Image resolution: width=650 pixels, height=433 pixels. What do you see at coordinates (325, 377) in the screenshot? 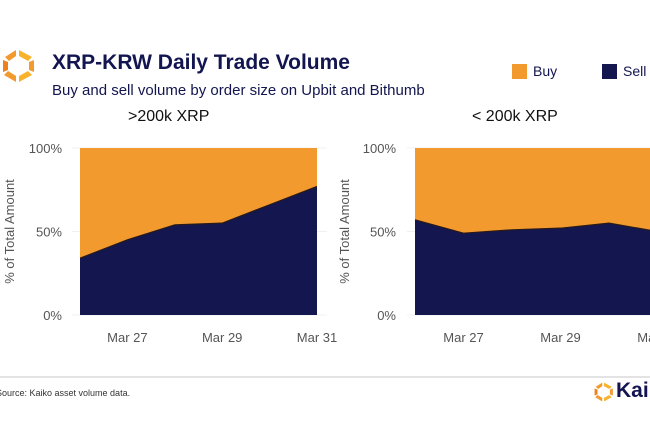
I see `footer-divider` at bounding box center [325, 377].